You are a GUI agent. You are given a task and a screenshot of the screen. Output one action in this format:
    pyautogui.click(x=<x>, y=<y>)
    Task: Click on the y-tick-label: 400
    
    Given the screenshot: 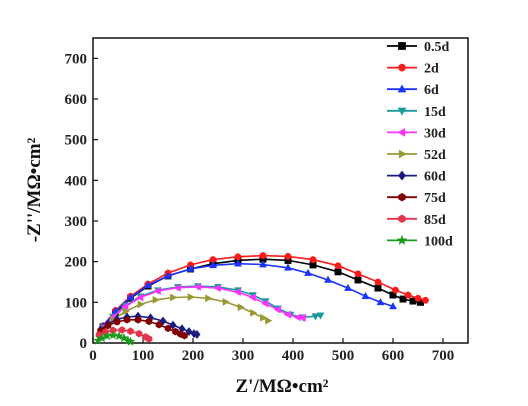 What is the action you would take?
    pyautogui.click(x=76, y=181)
    